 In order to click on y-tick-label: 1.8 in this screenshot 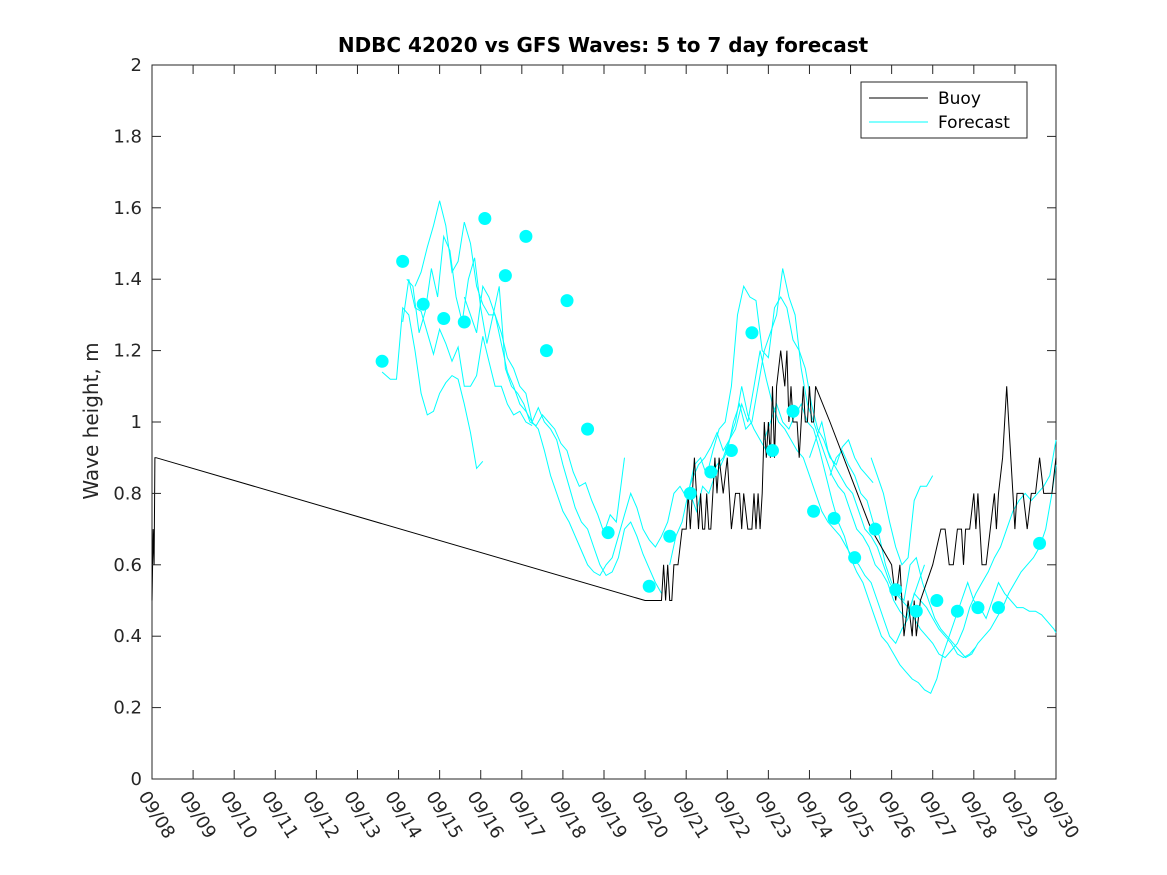, I will do `click(127, 136)`.